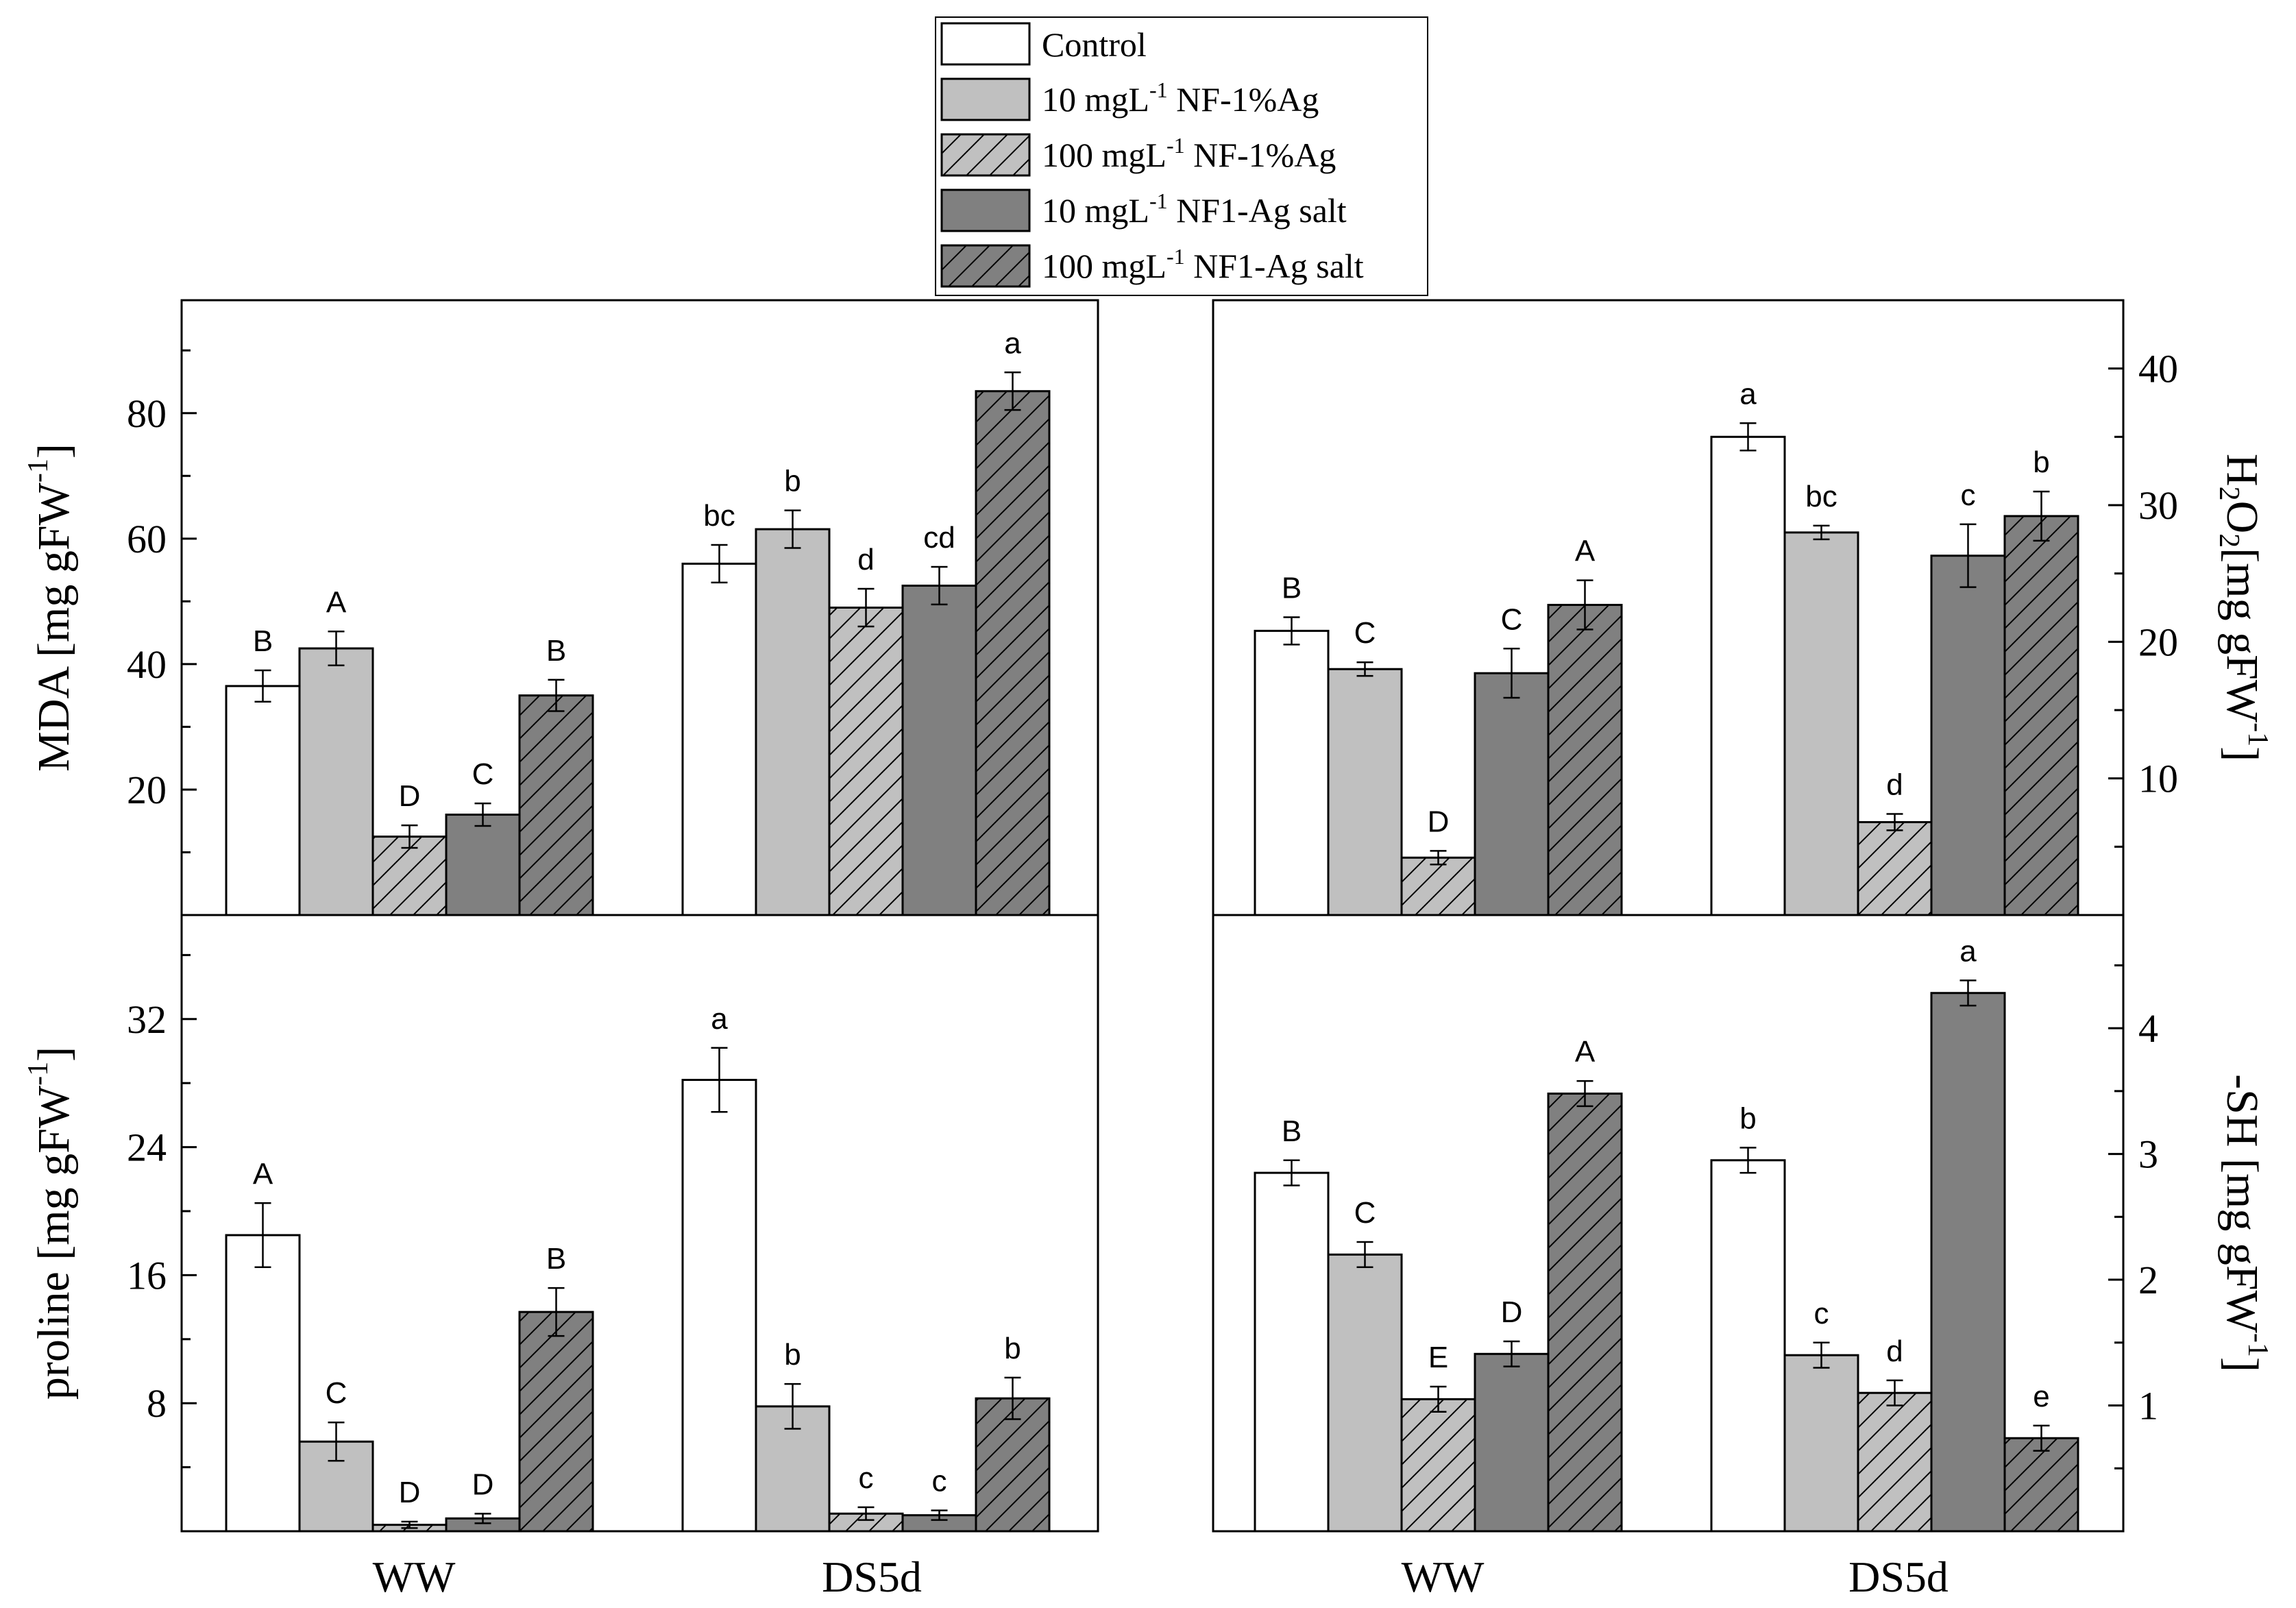 The image size is (2296, 1608). What do you see at coordinates (939, 750) in the screenshot?
I see `mda-bar-salt10-ds5d` at bounding box center [939, 750].